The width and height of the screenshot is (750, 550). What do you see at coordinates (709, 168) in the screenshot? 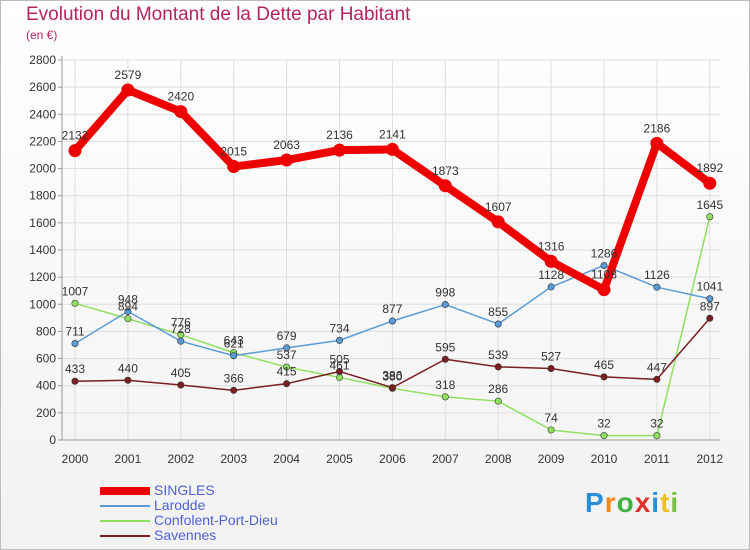
I see `data-label: 1892` at bounding box center [709, 168].